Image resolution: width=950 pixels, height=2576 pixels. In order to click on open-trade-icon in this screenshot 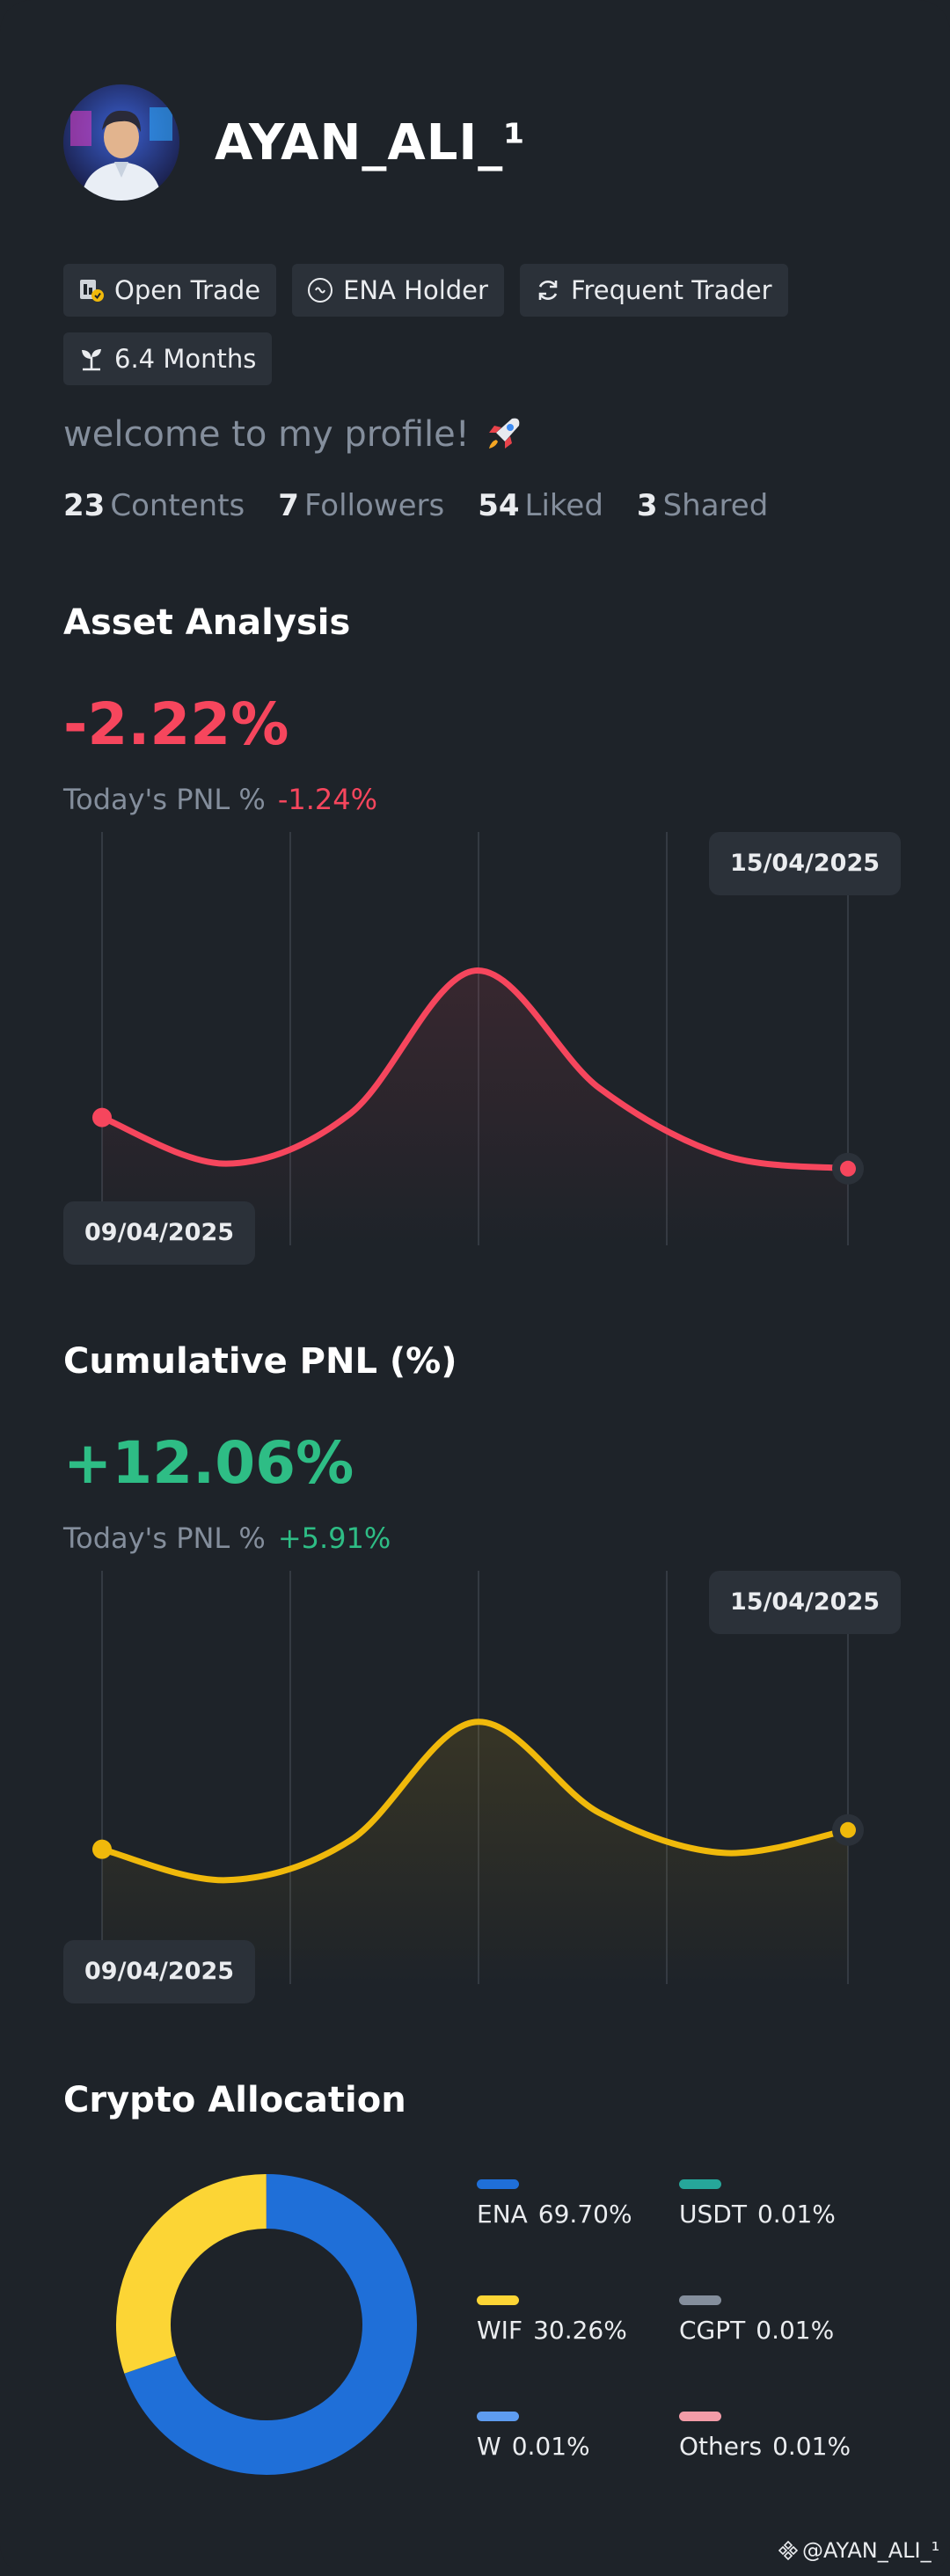, I will do `click(92, 291)`.